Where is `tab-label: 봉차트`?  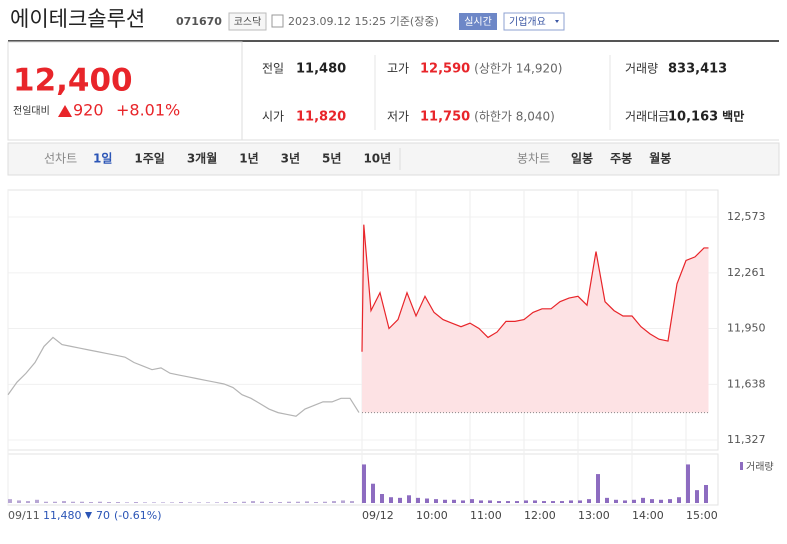 tab-label: 봉차트 is located at coordinates (533, 159).